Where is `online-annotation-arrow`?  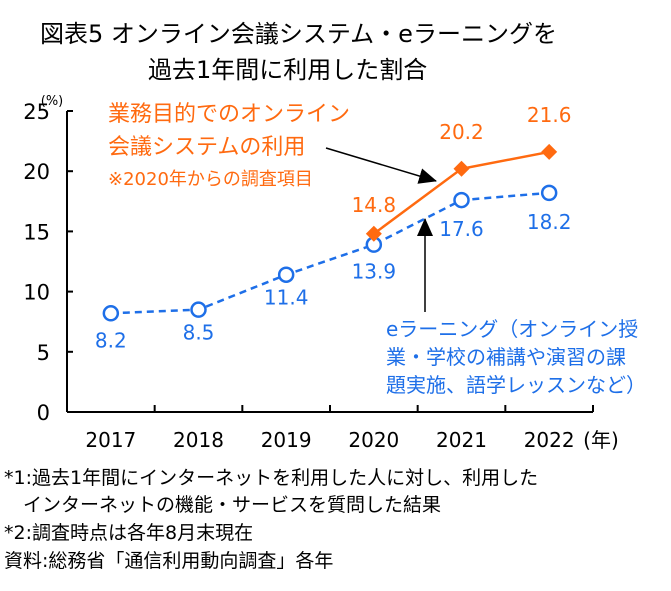
online-annotation-arrow is located at coordinates (381, 165).